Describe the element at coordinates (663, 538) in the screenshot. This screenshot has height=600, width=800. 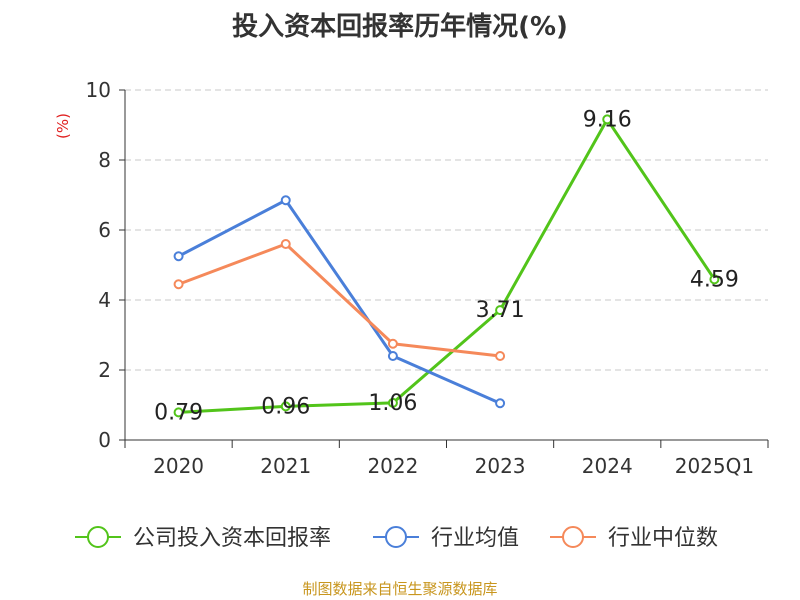
I see `legend-label: 行业中位数` at that location.